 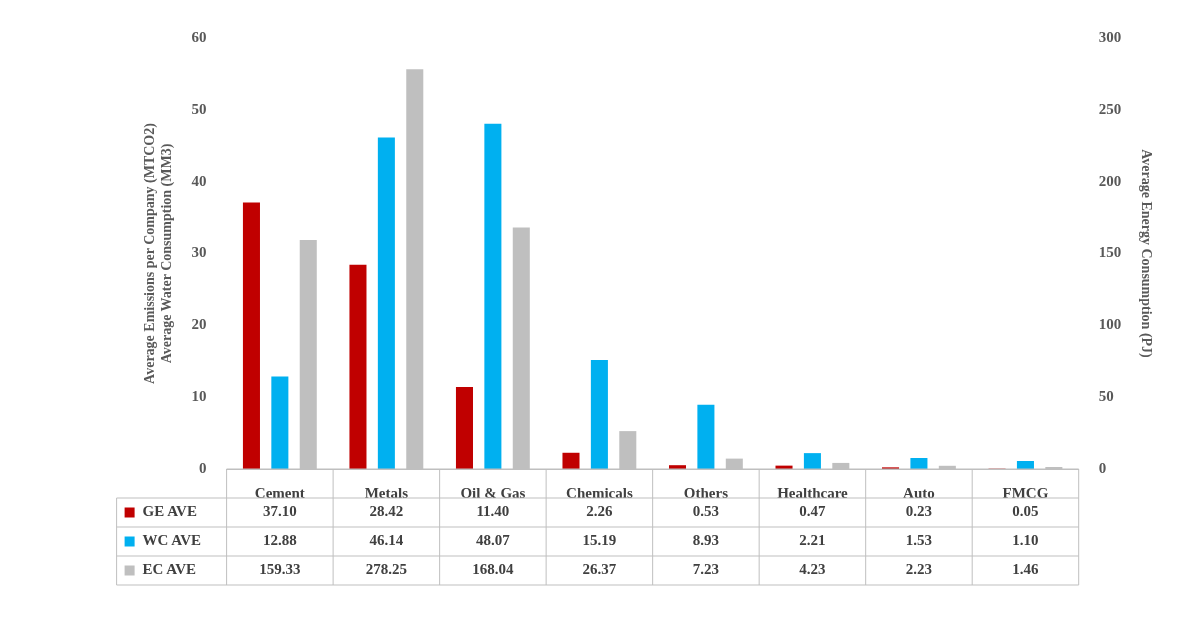 What do you see at coordinates (1026, 569) in the screenshot?
I see `data-label: 1.46` at bounding box center [1026, 569].